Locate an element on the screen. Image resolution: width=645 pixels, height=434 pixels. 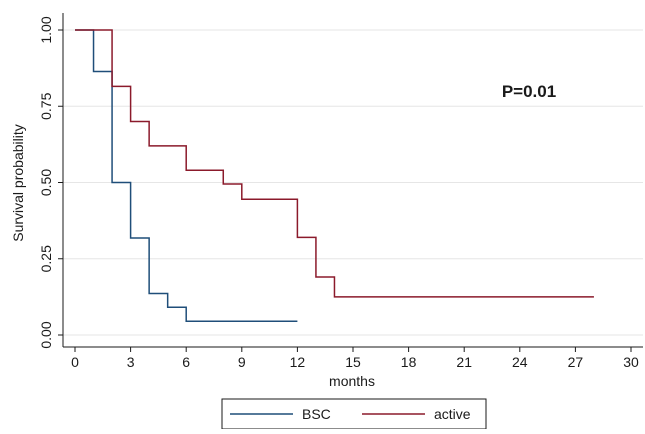
p-value-annotation: P=0.01 is located at coordinates (529, 91).